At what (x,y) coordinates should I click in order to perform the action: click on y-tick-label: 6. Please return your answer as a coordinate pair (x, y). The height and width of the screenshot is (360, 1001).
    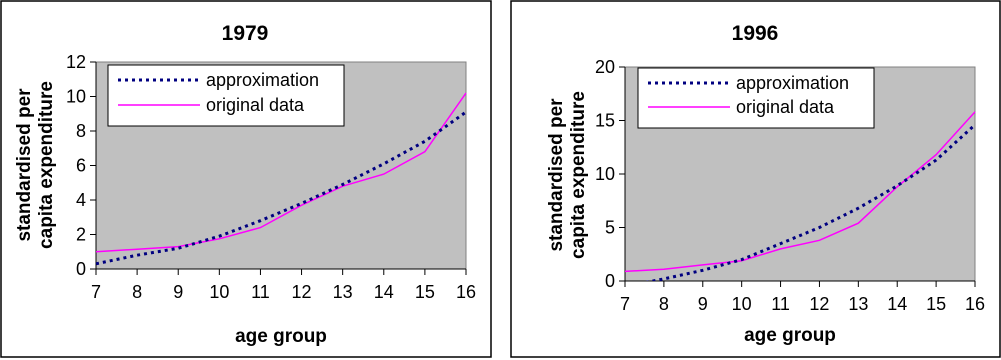
    Looking at the image, I should click on (81, 166).